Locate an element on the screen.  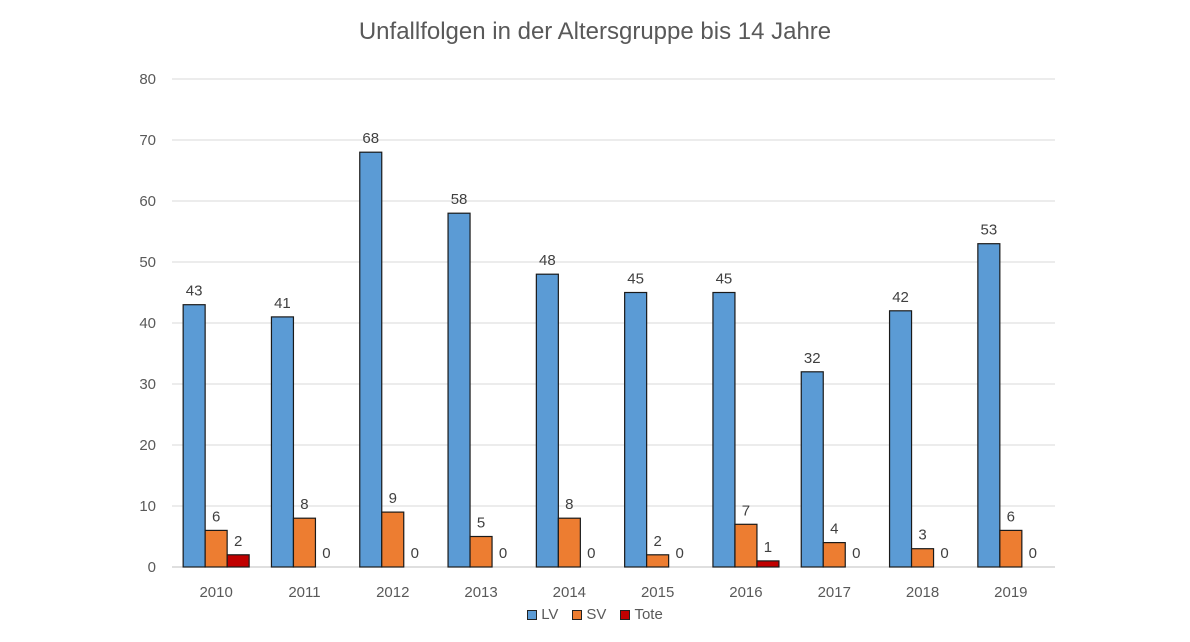
data-label-tote: 2 is located at coordinates (238, 541).